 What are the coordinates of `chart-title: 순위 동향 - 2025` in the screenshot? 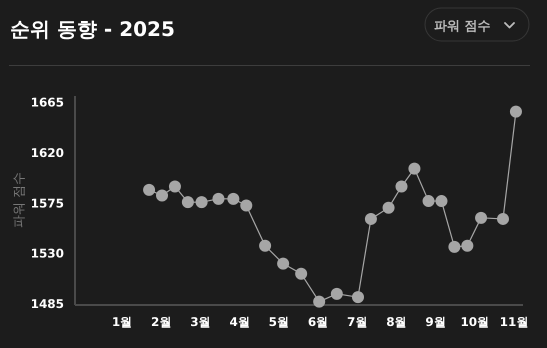 It's located at (92, 29).